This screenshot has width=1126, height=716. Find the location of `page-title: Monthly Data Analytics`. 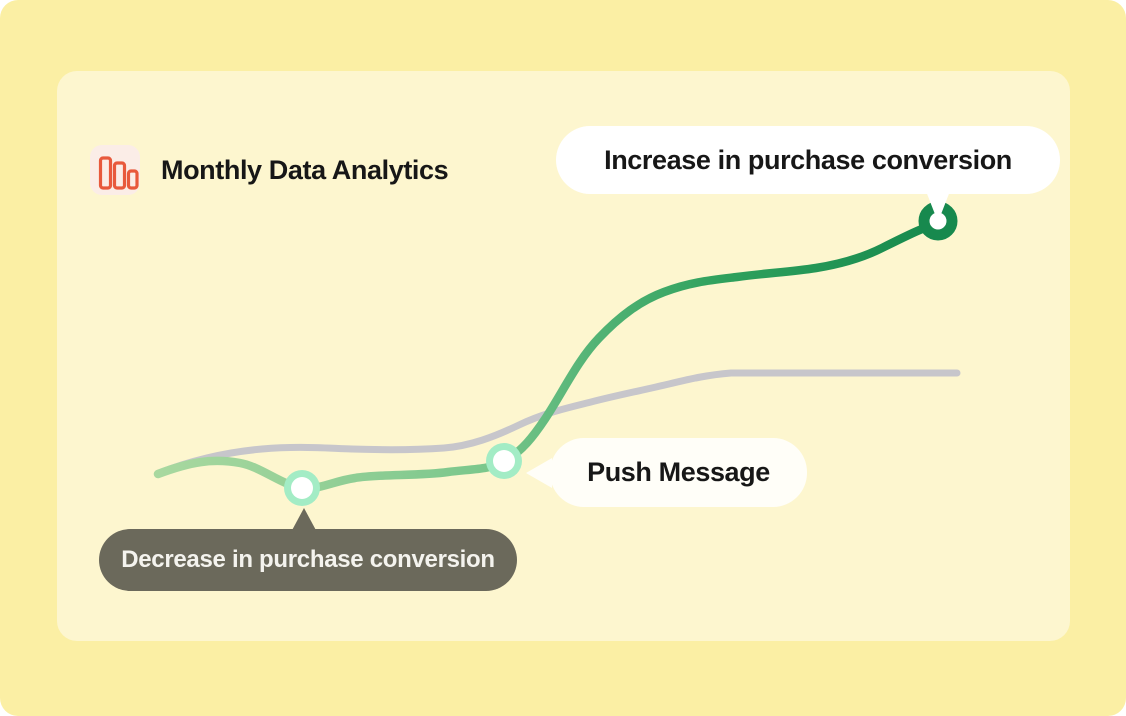

page-title: Monthly Data Analytics is located at coordinates (305, 169).